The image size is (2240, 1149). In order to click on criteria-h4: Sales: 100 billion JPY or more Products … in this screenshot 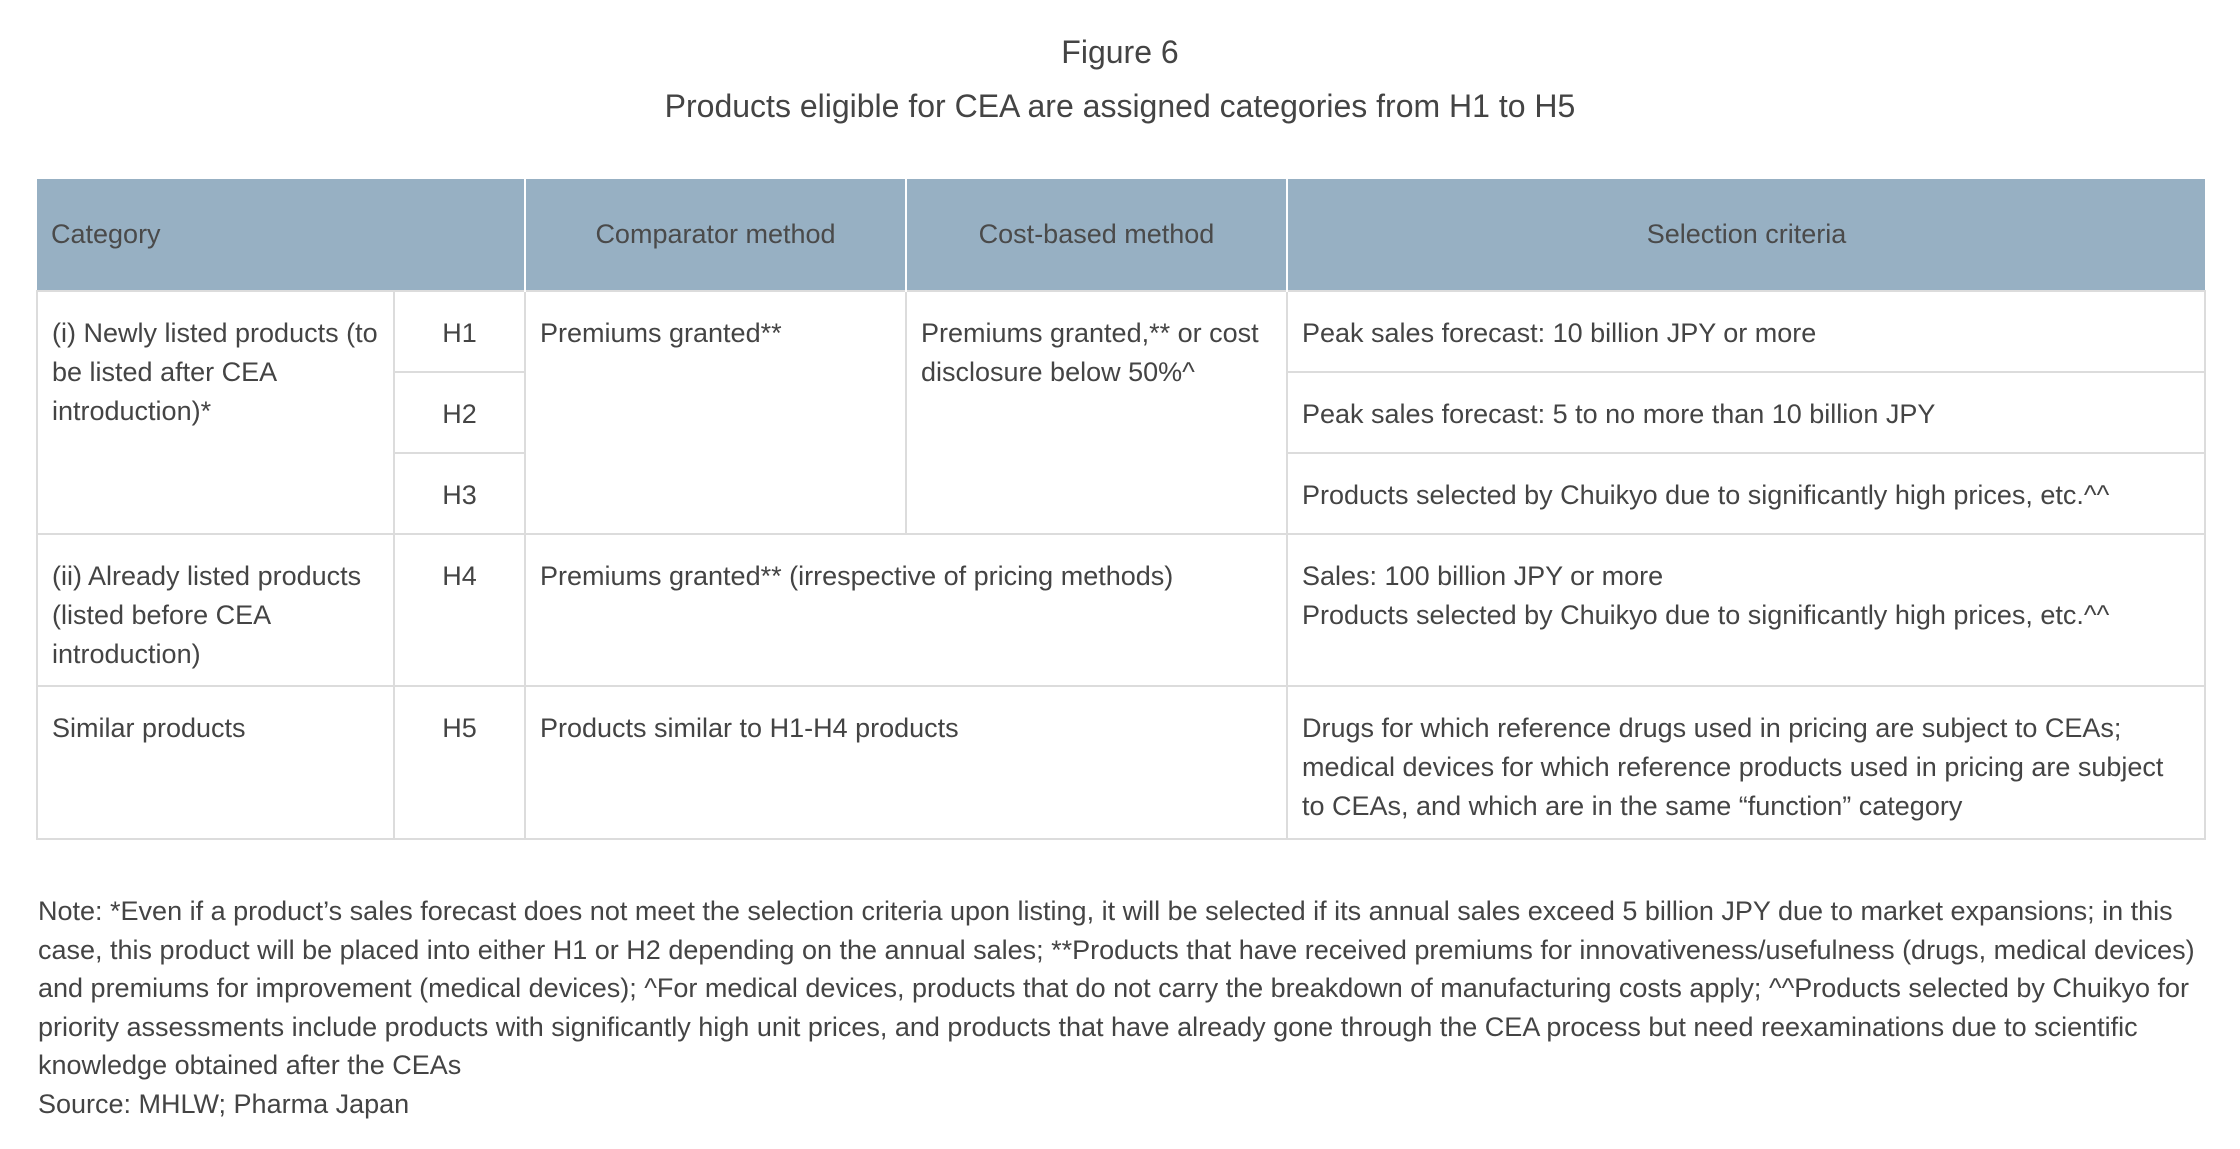, I will do `click(1746, 610)`.